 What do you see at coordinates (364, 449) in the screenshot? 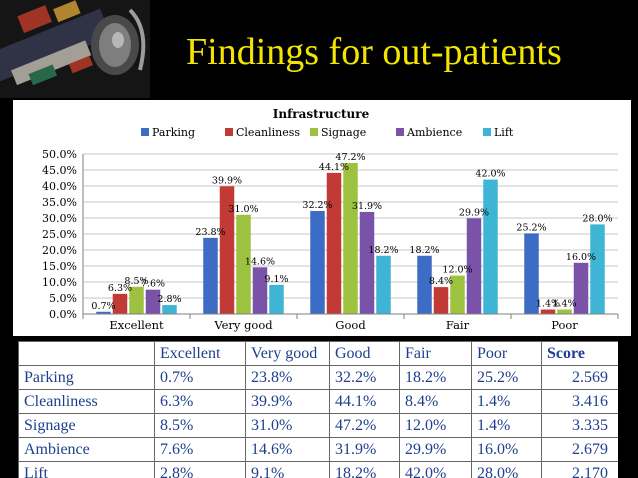
I see `table-cell: 31.9%` at bounding box center [364, 449].